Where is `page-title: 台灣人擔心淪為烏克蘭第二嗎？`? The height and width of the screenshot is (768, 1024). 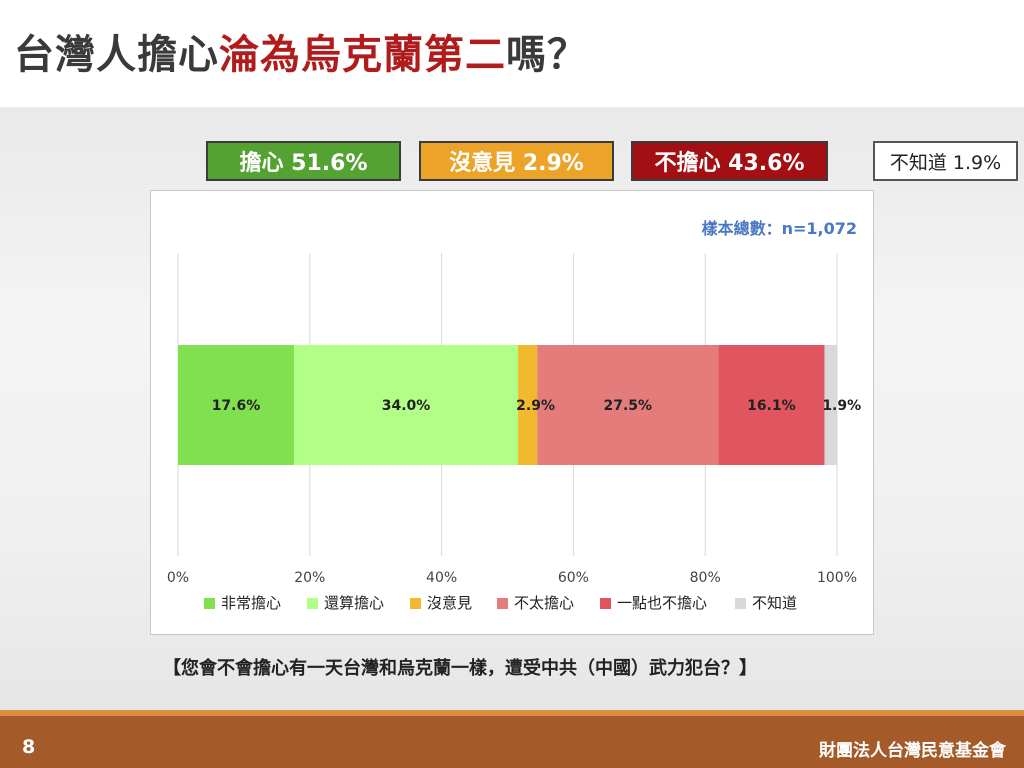 page-title: 台灣人擔心淪為烏克蘭第二嗎？ is located at coordinates (301, 51).